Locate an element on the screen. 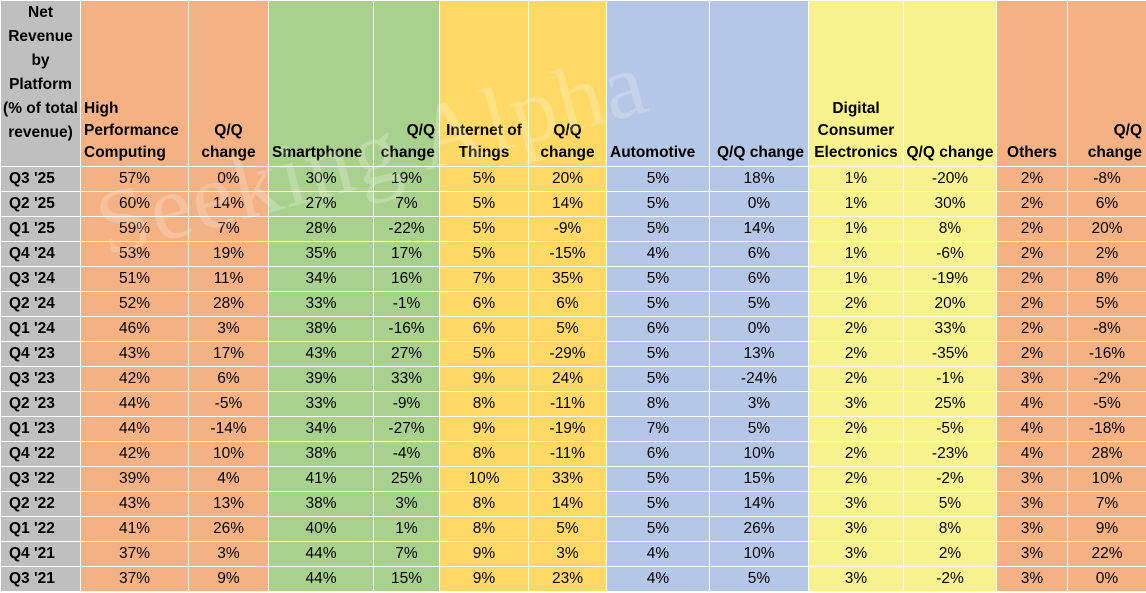 The width and height of the screenshot is (1146, 593). cell-dce-change: 20% is located at coordinates (950, 304).